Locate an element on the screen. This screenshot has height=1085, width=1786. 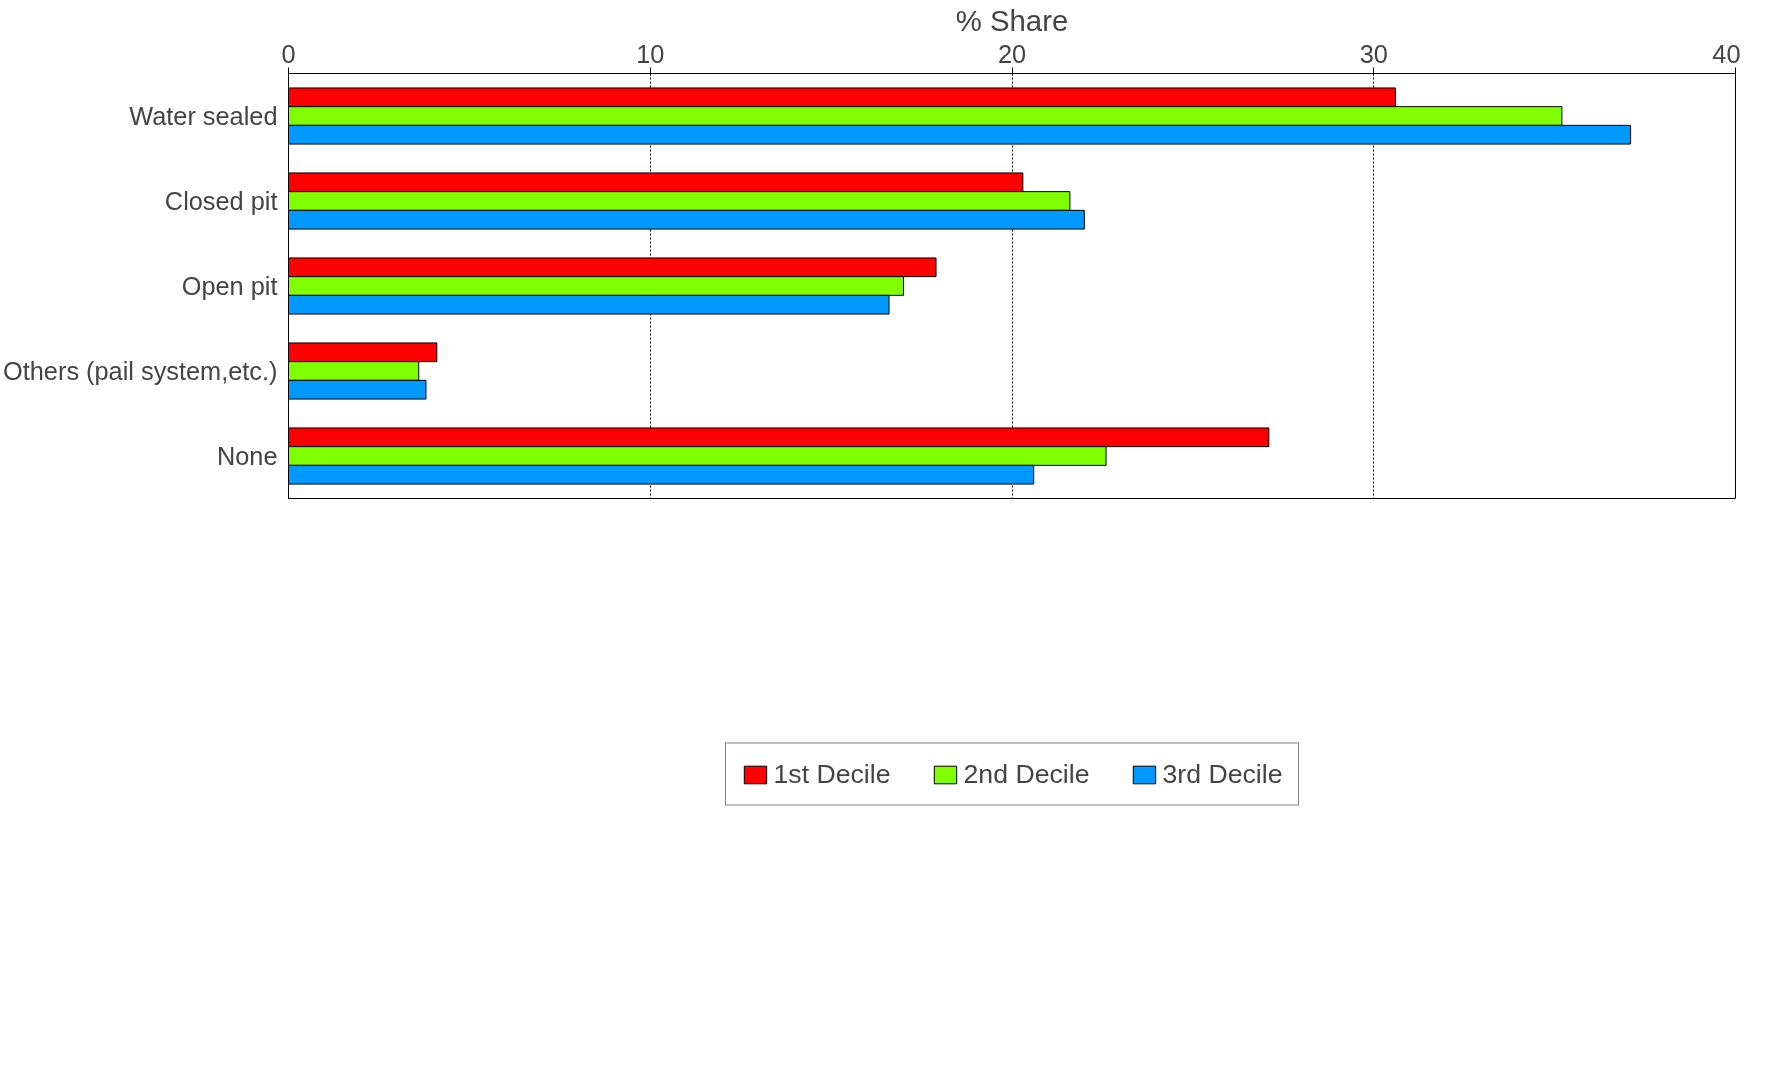
y-tick-label: Open pit is located at coordinates (229, 286).